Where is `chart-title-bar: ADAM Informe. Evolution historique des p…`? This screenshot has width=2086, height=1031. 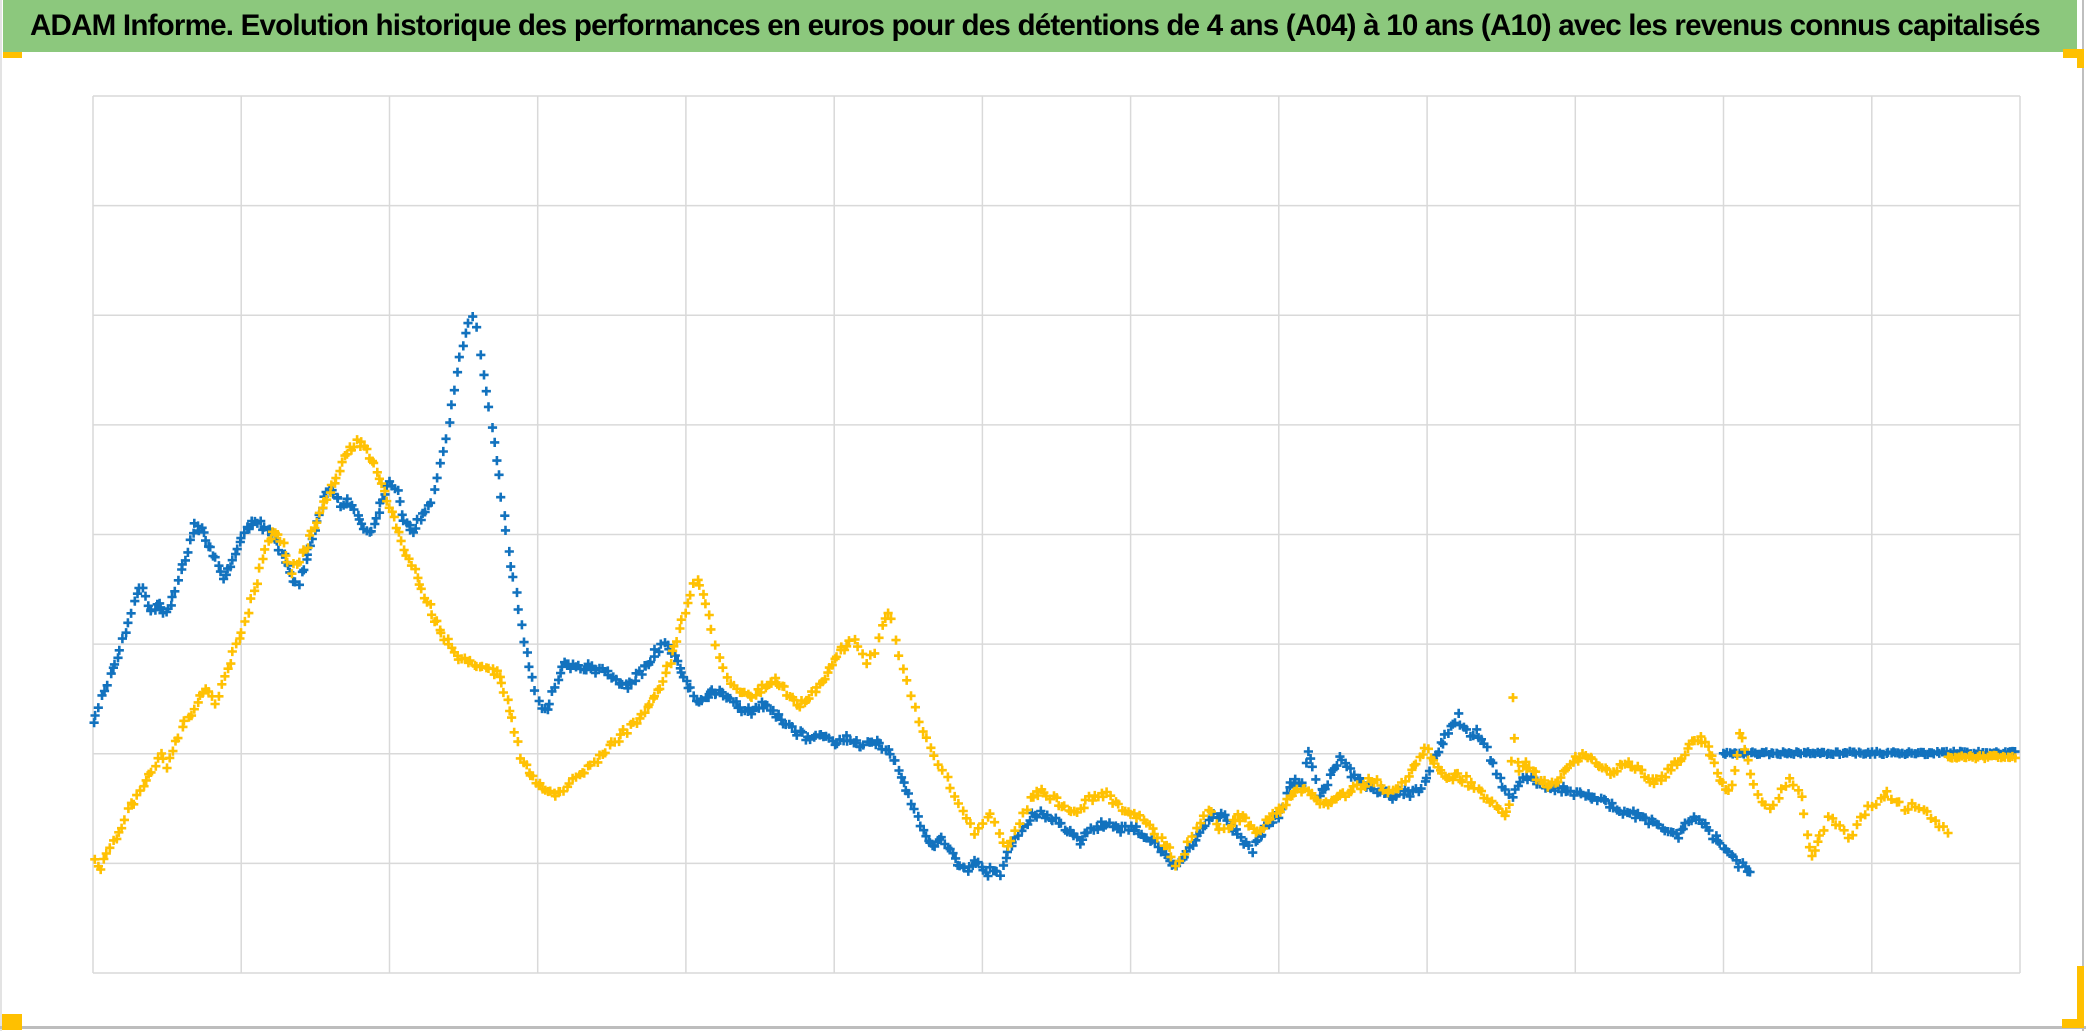
chart-title-bar: ADAM Informe. Evolution historique des p… is located at coordinates (1040, 26).